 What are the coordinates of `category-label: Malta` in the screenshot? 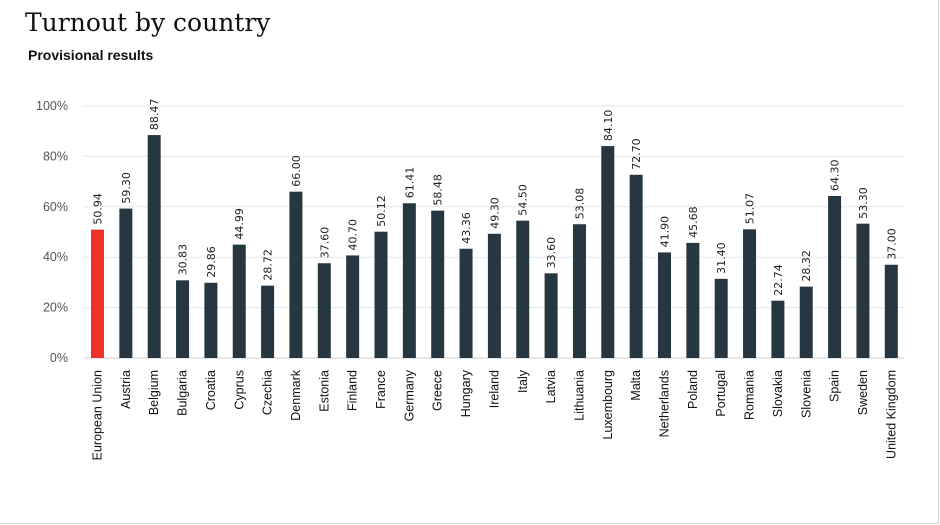 It's located at (636, 385).